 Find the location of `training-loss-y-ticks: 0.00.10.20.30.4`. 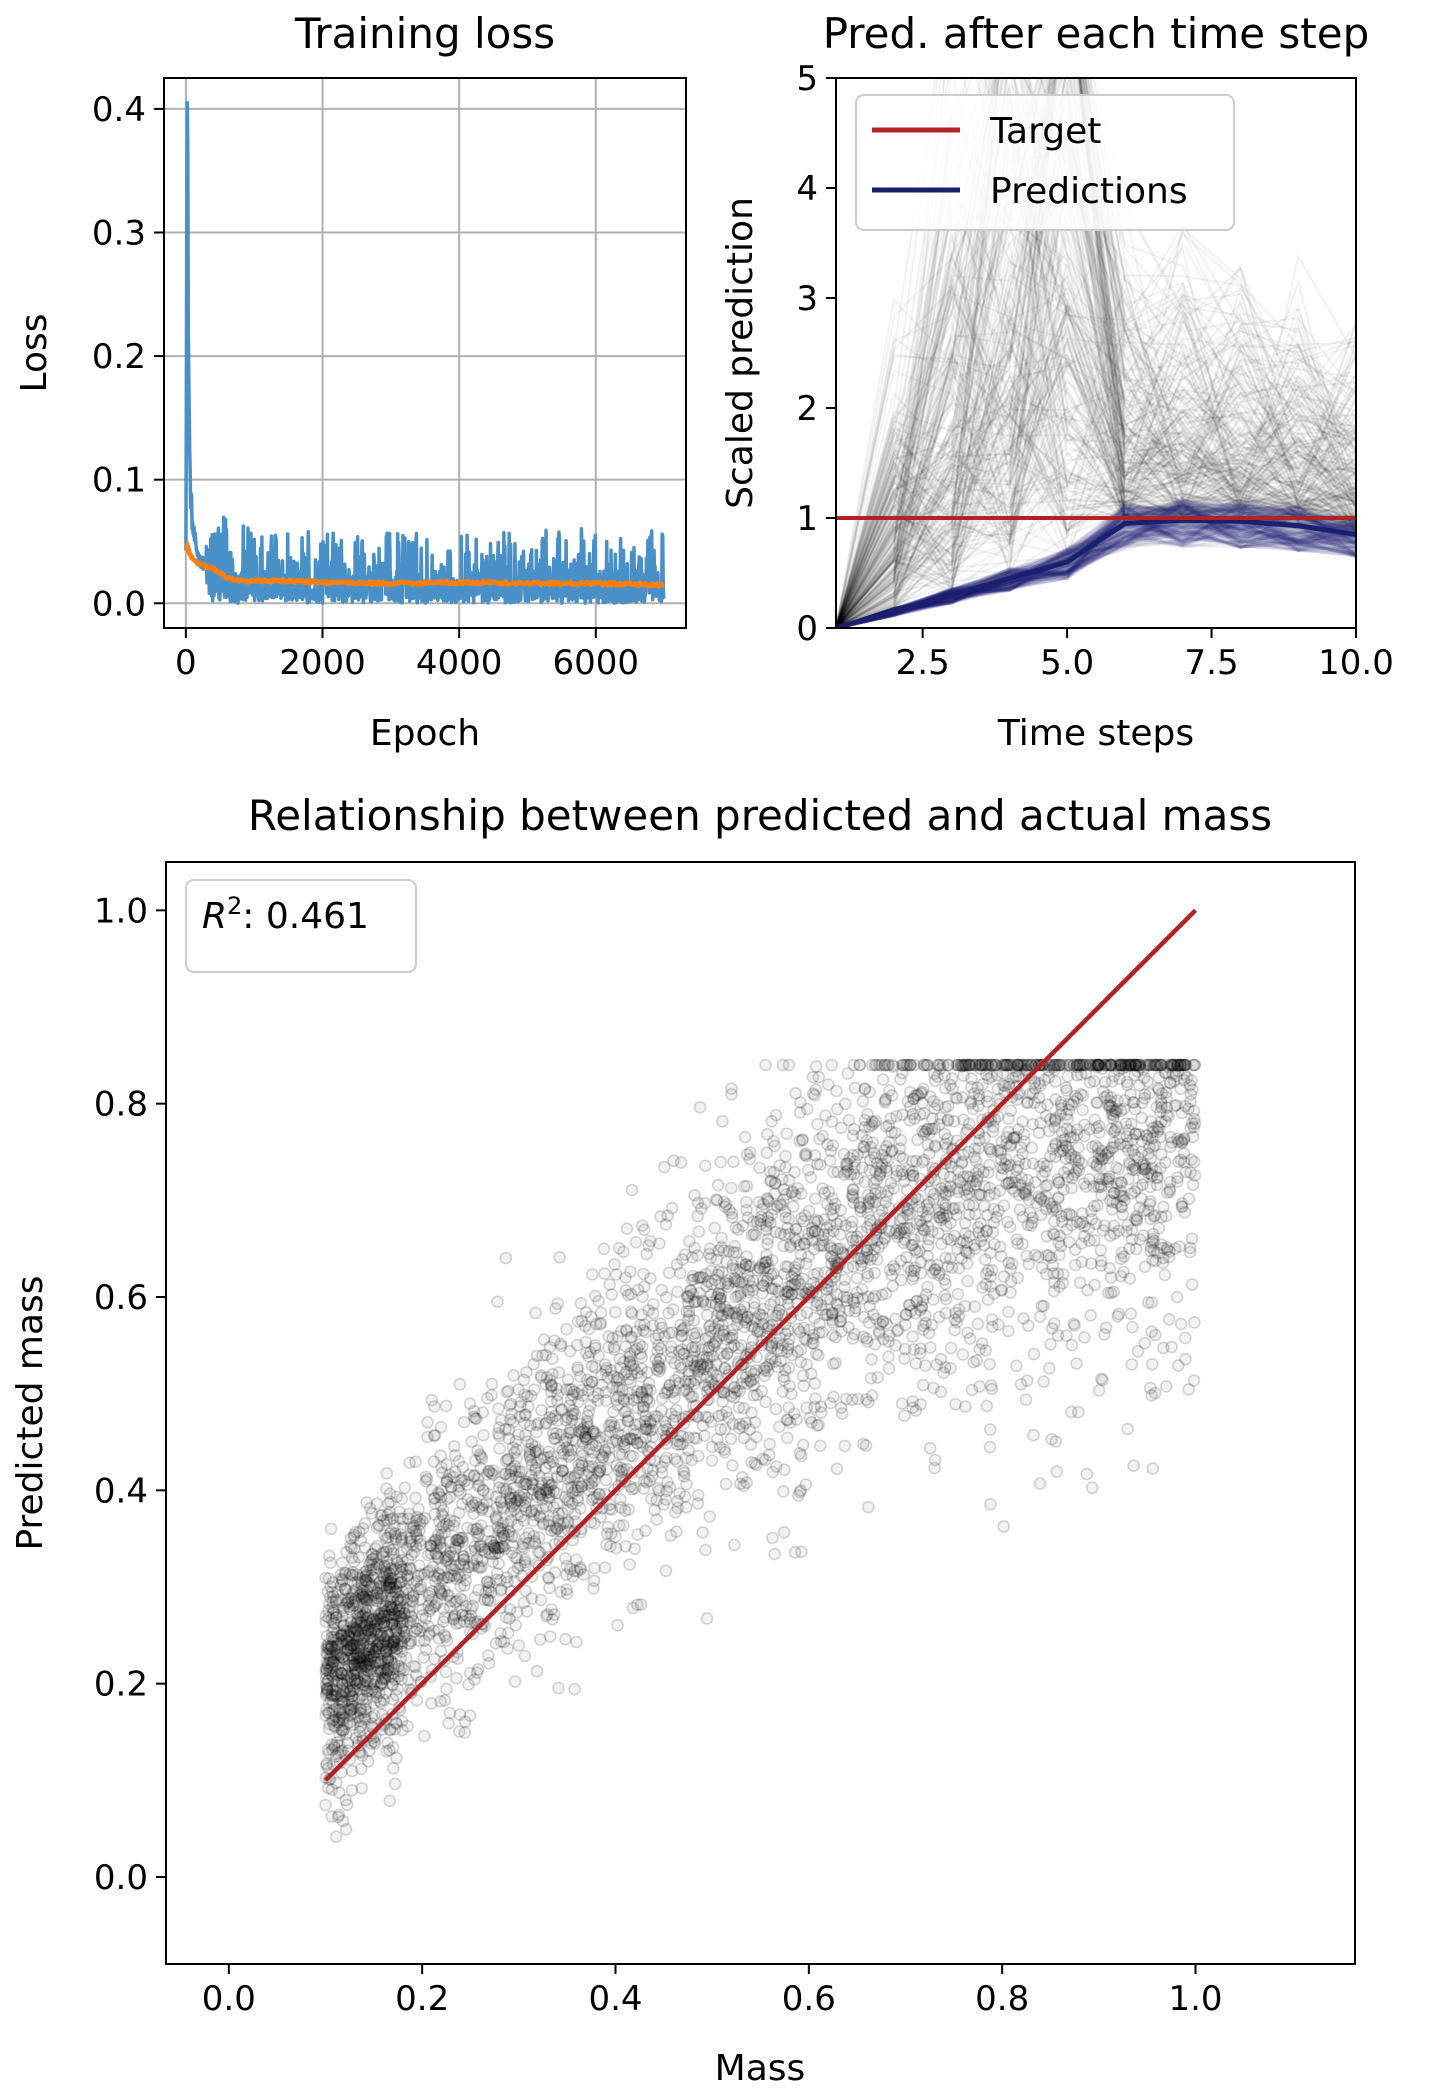

training-loss-y-ticks: 0.00.10.20.30.4 is located at coordinates (128, 357).